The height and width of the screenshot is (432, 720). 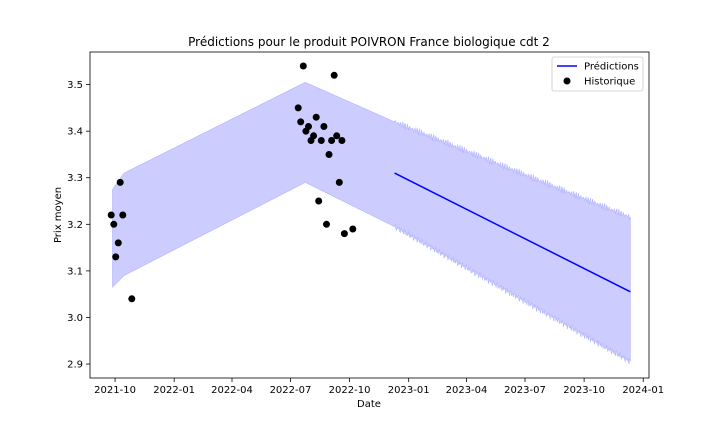 What do you see at coordinates (174, 390) in the screenshot?
I see `x-tick-label: 2022-01` at bounding box center [174, 390].